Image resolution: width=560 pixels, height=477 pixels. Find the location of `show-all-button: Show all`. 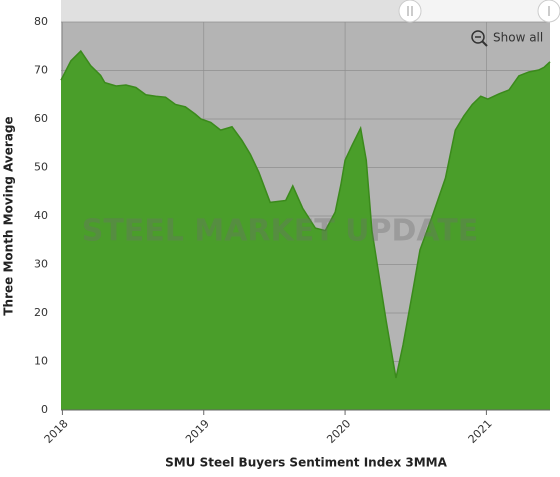

show-all-button: Show all is located at coordinates (507, 38).